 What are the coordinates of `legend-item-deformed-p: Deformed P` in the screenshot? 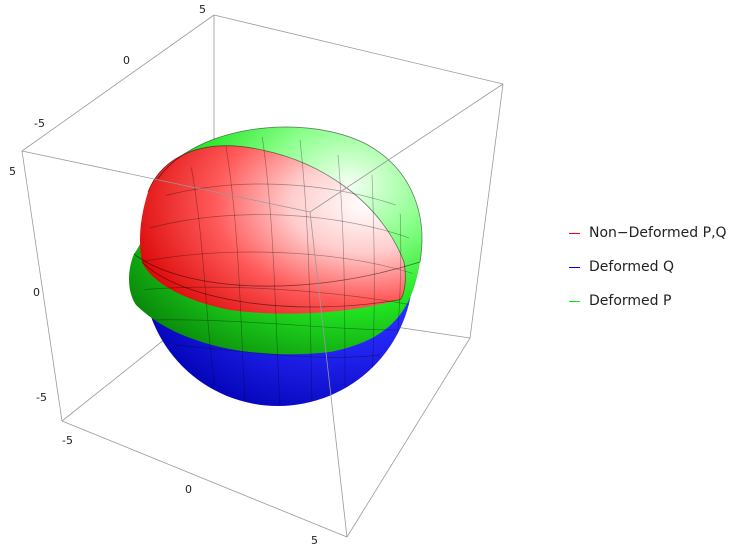 It's located at (648, 301).